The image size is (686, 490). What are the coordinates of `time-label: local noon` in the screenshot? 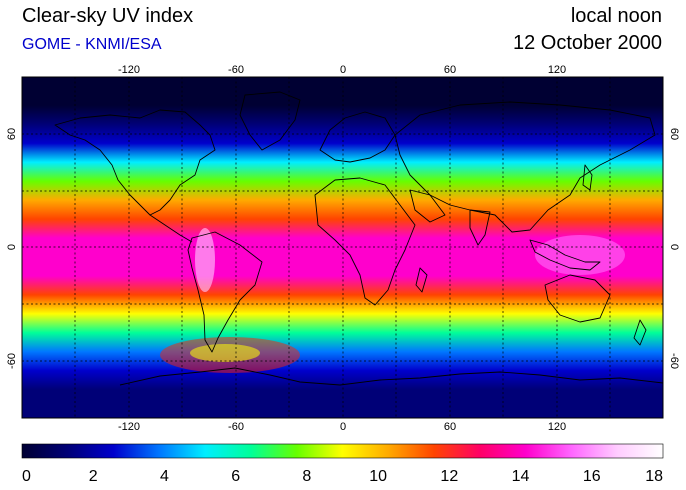 It's located at (616, 16).